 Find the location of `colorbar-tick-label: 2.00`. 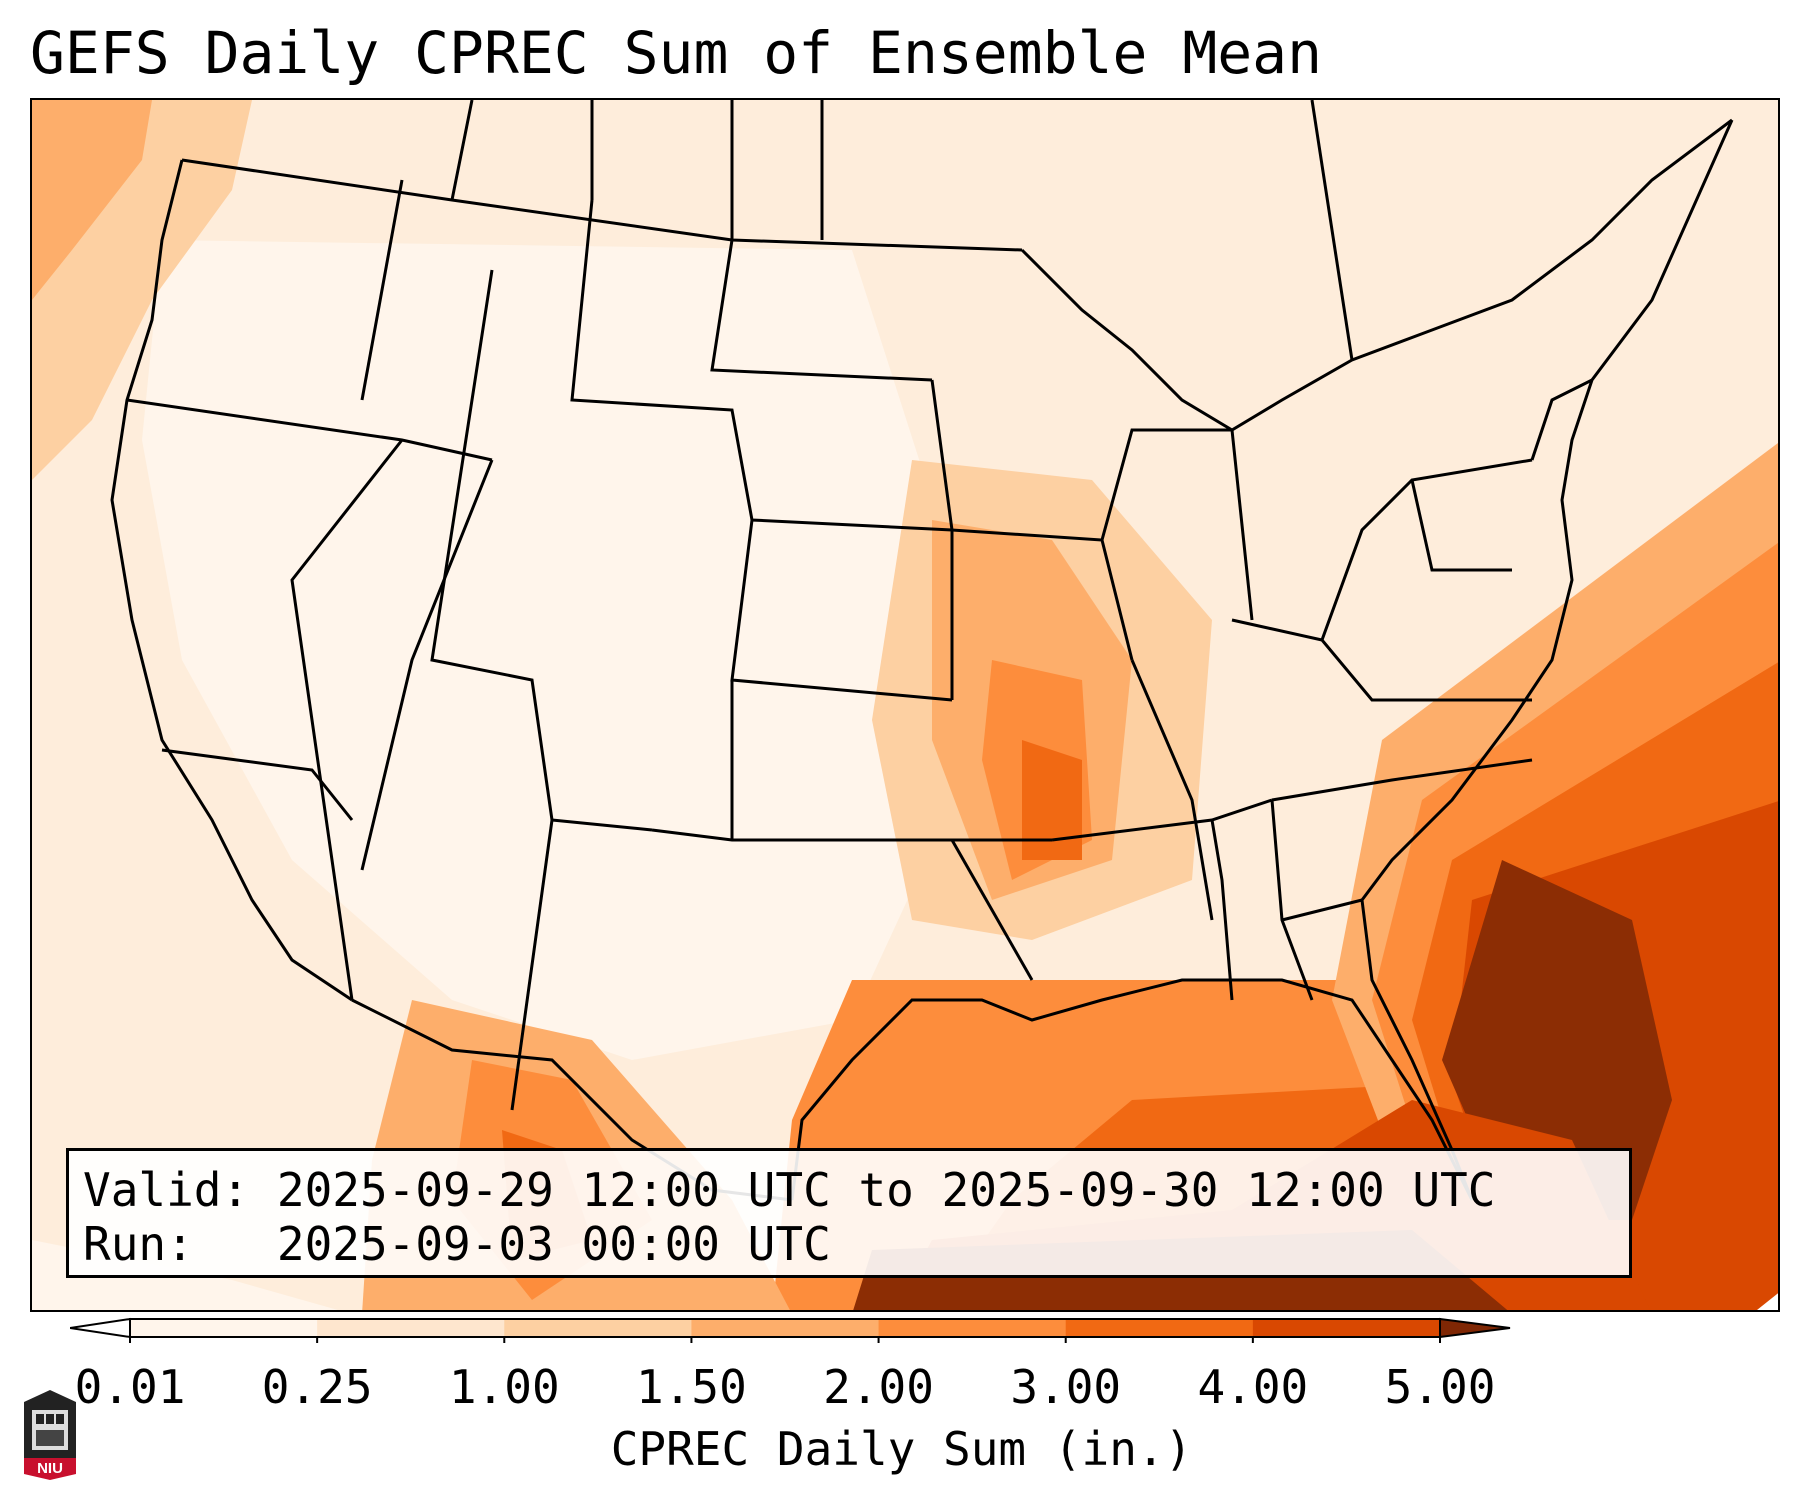

colorbar-tick-label: 2.00 is located at coordinates (878, 1387).